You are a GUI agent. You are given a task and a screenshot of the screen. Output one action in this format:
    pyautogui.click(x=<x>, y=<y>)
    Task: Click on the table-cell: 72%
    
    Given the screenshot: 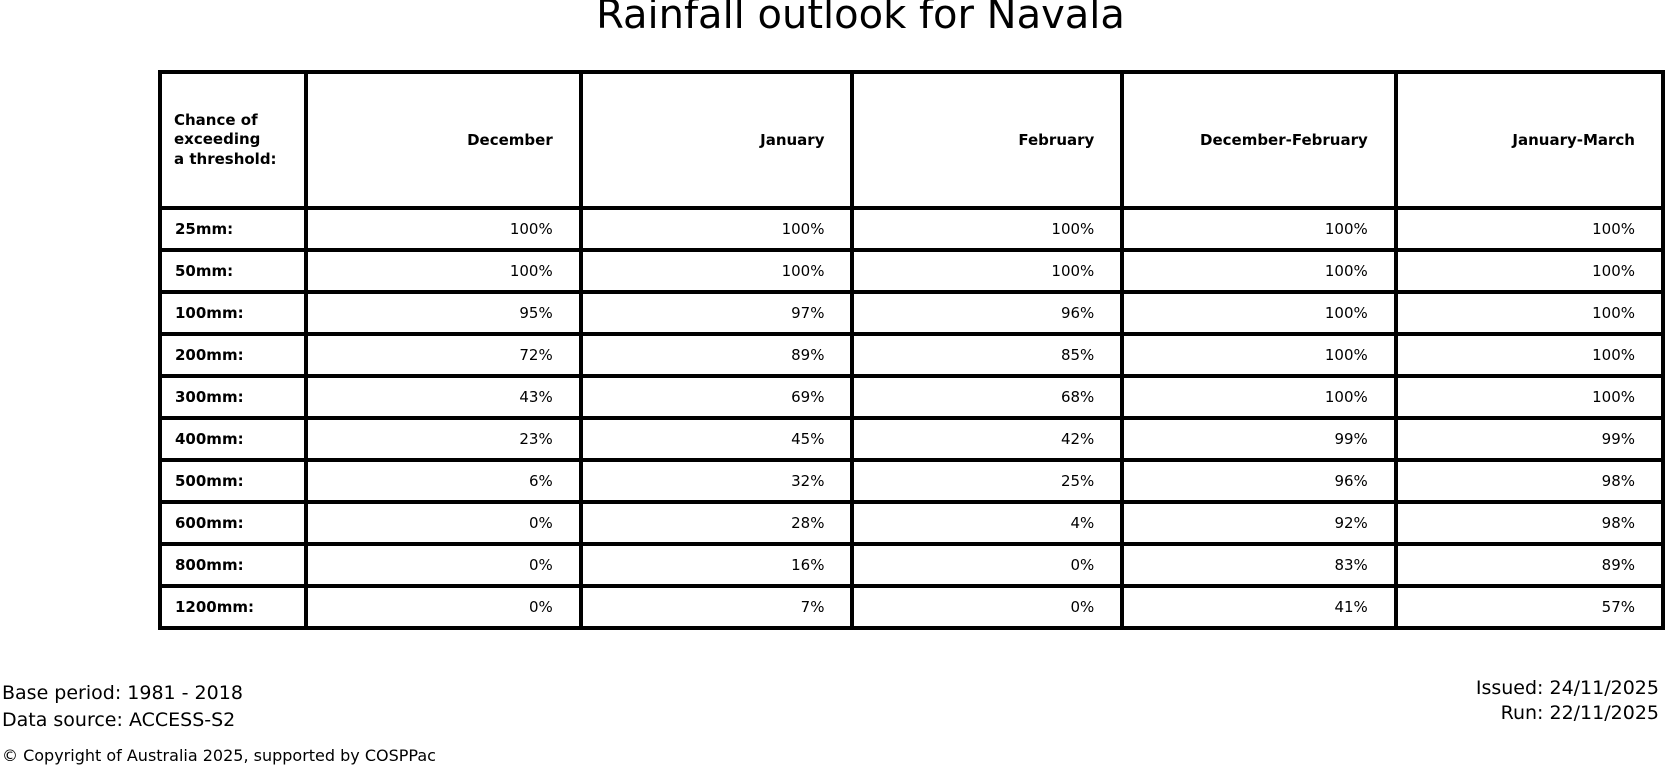 What is the action you would take?
    pyautogui.click(x=443, y=355)
    